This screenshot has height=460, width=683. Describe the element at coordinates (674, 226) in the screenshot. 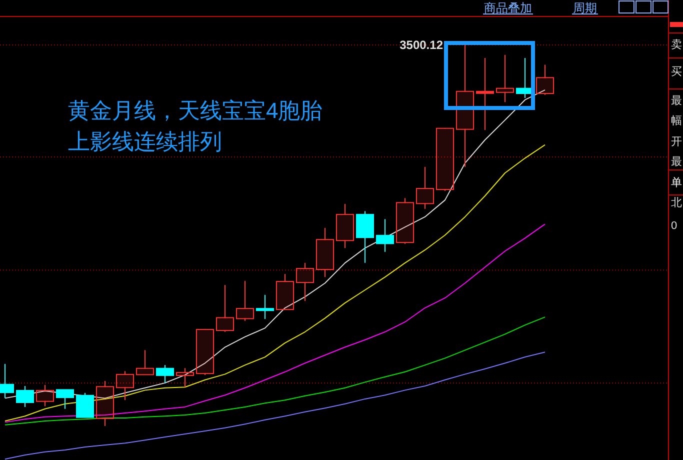

I see `text: 0` at that location.